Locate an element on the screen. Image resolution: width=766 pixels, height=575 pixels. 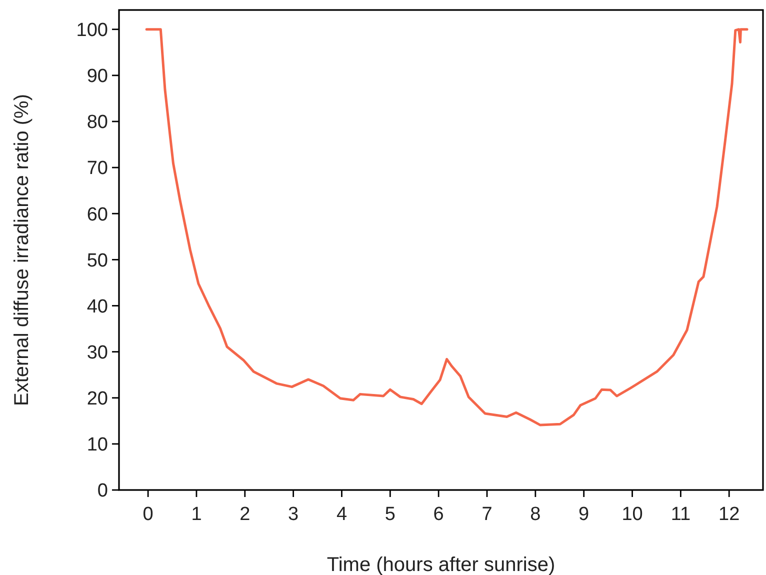
x-tick-label: 0 is located at coordinates (148, 514).